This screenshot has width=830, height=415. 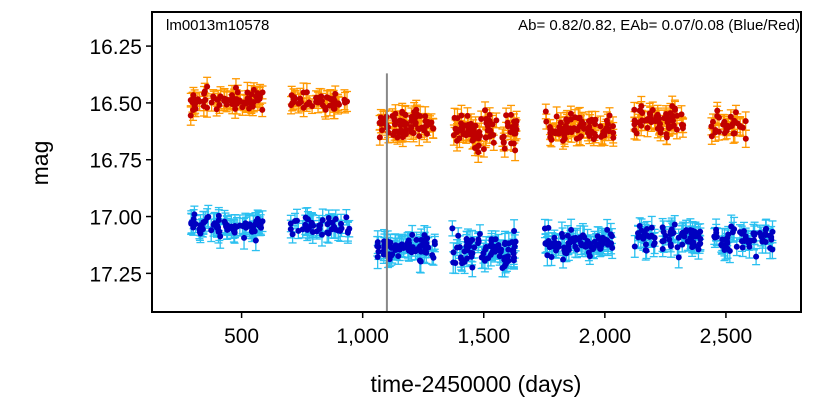 What do you see at coordinates (115, 104) in the screenshot?
I see `y-tick-label: 16.50` at bounding box center [115, 104].